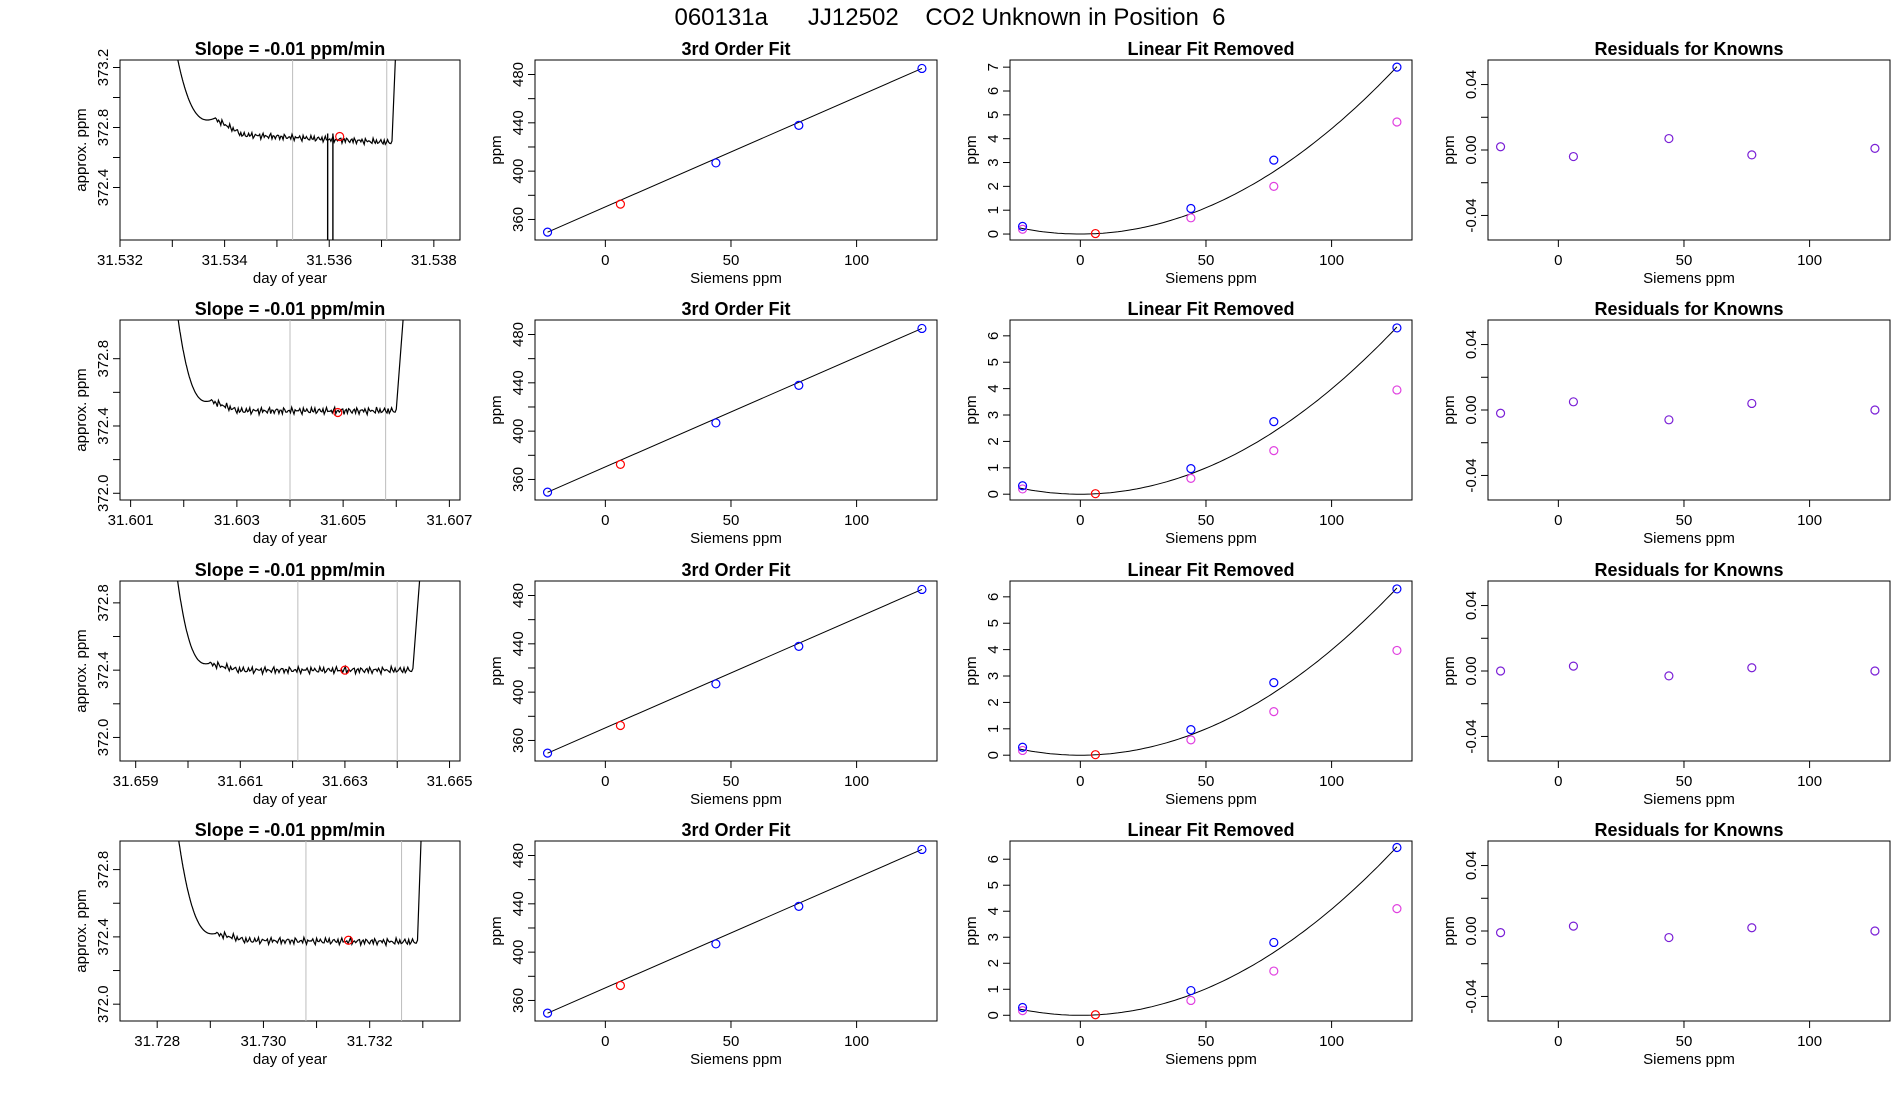 This screenshot has width=1900, height=1100. Describe the element at coordinates (450, 781) in the screenshot. I see `x-tick-label: 31.665` at that location.